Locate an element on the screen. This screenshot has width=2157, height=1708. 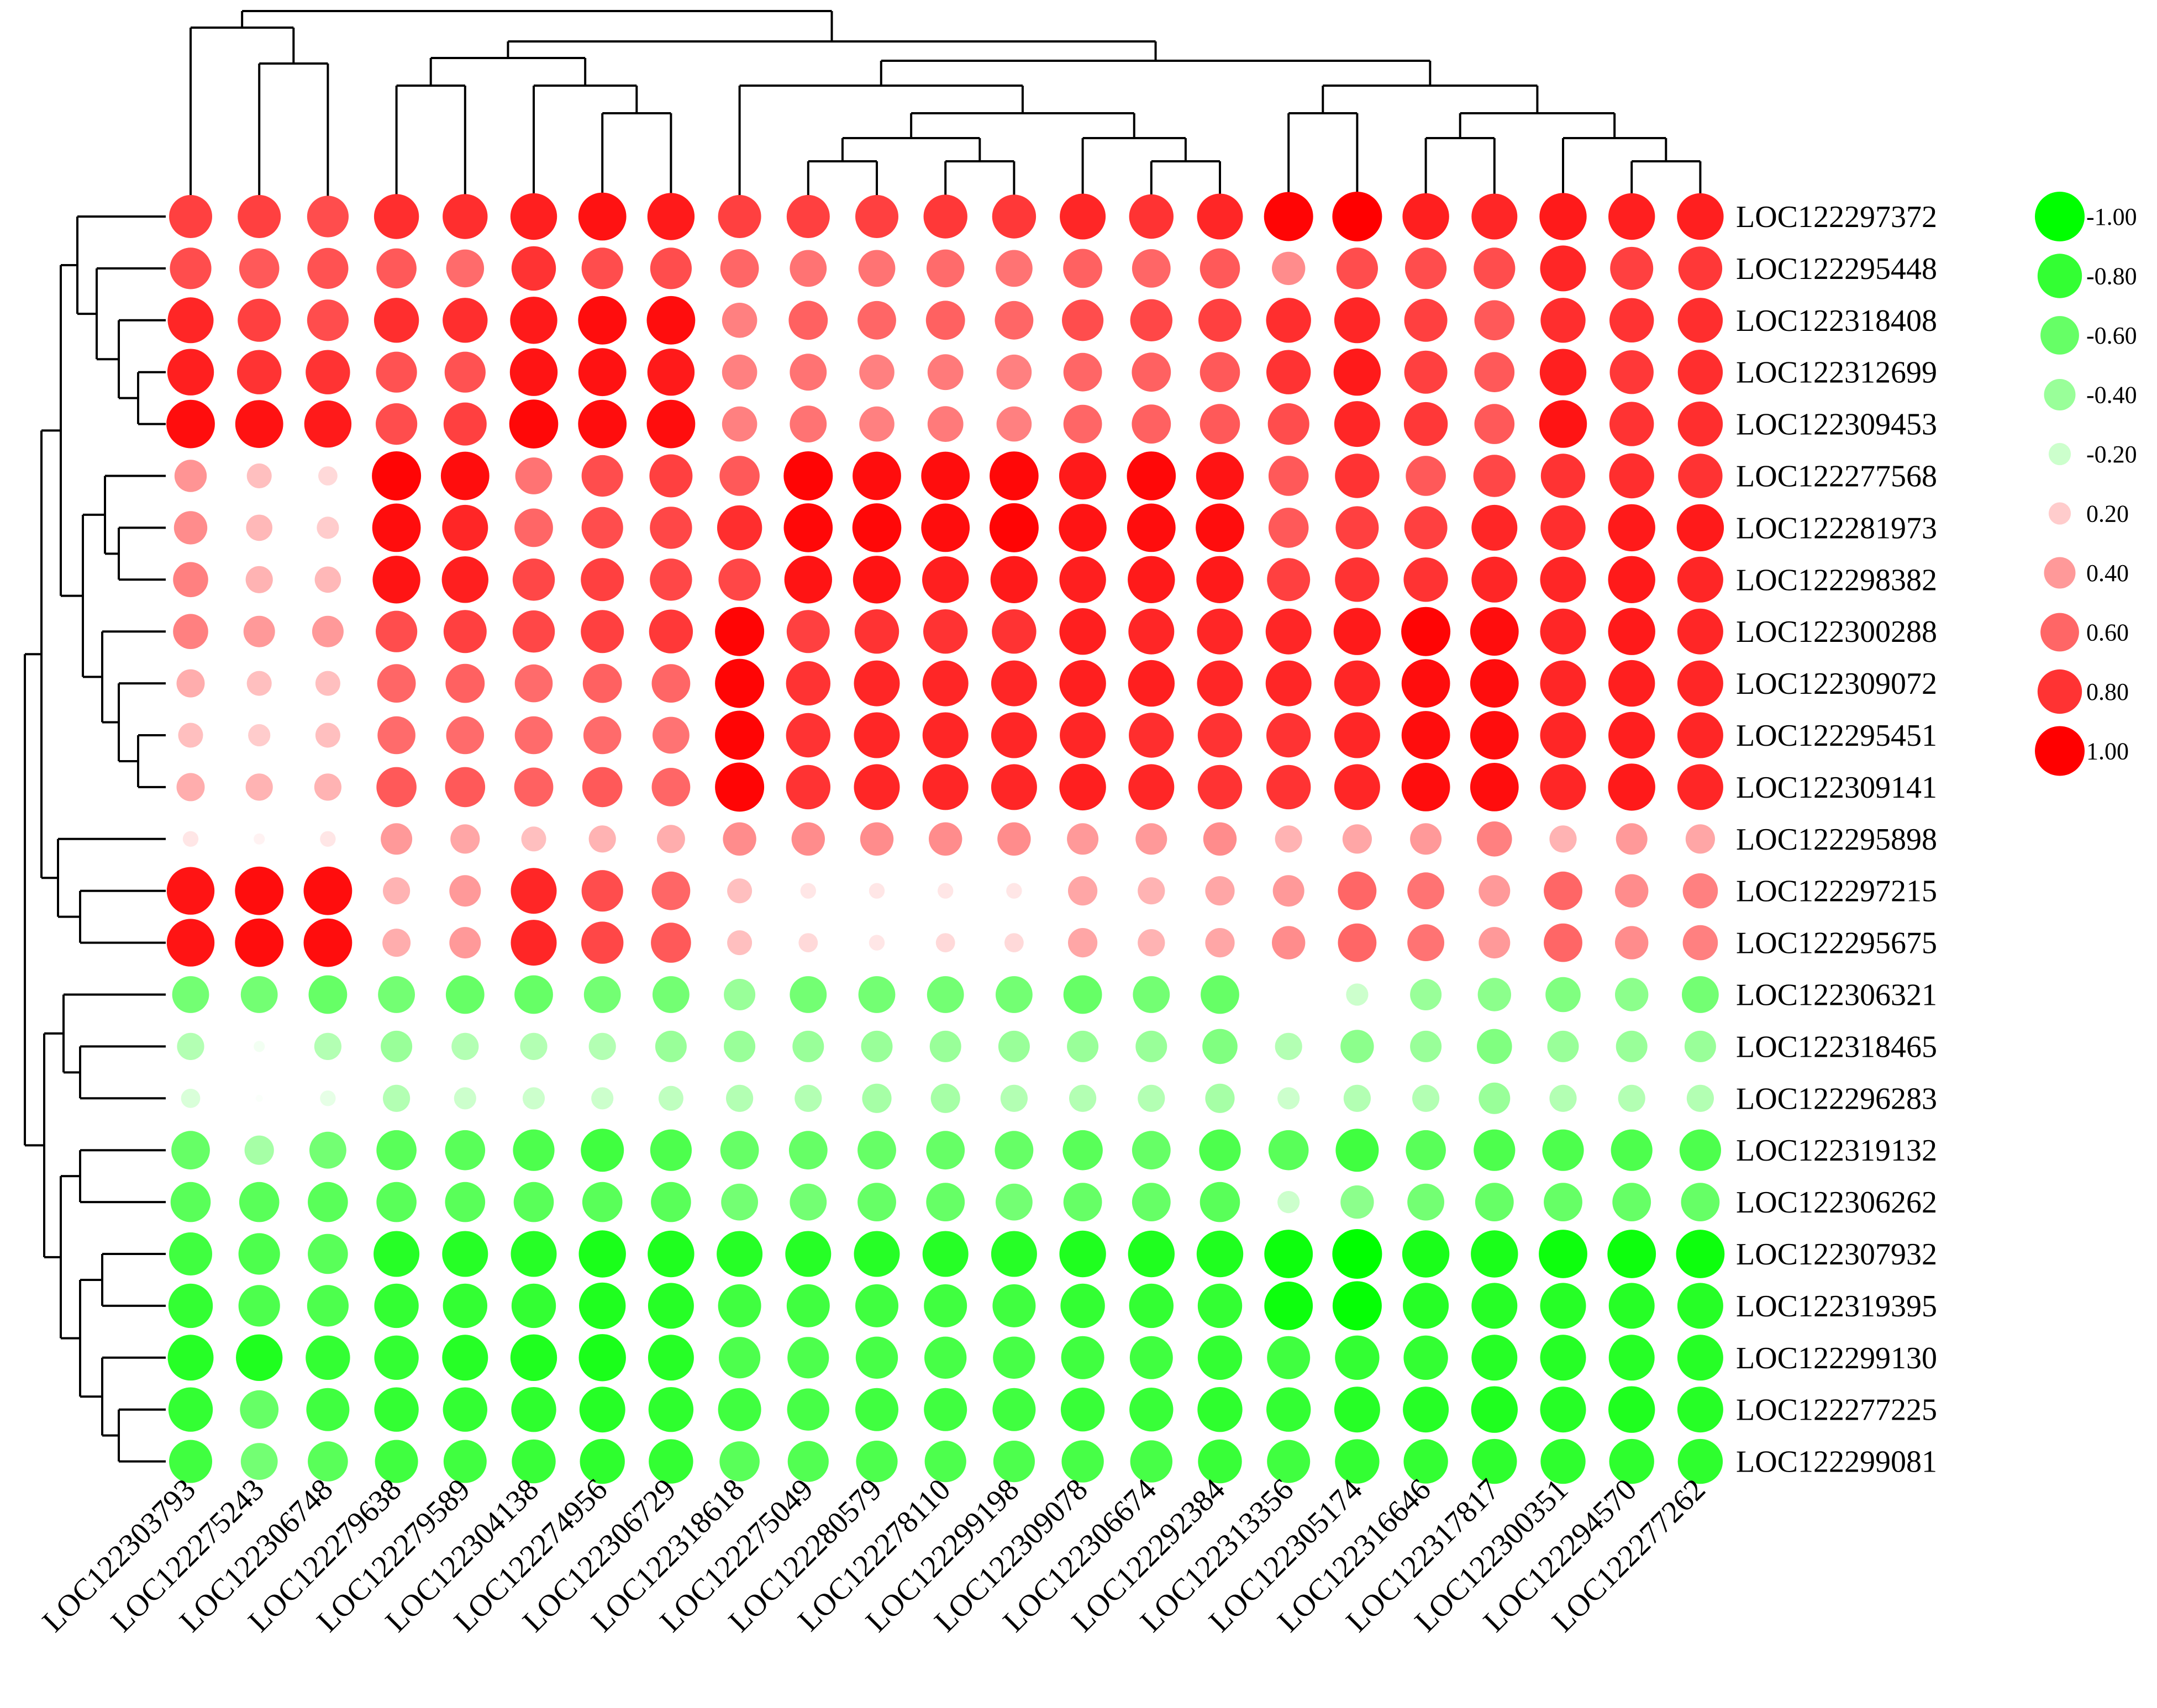
row-label: LOC122295448 is located at coordinates (1836, 269).